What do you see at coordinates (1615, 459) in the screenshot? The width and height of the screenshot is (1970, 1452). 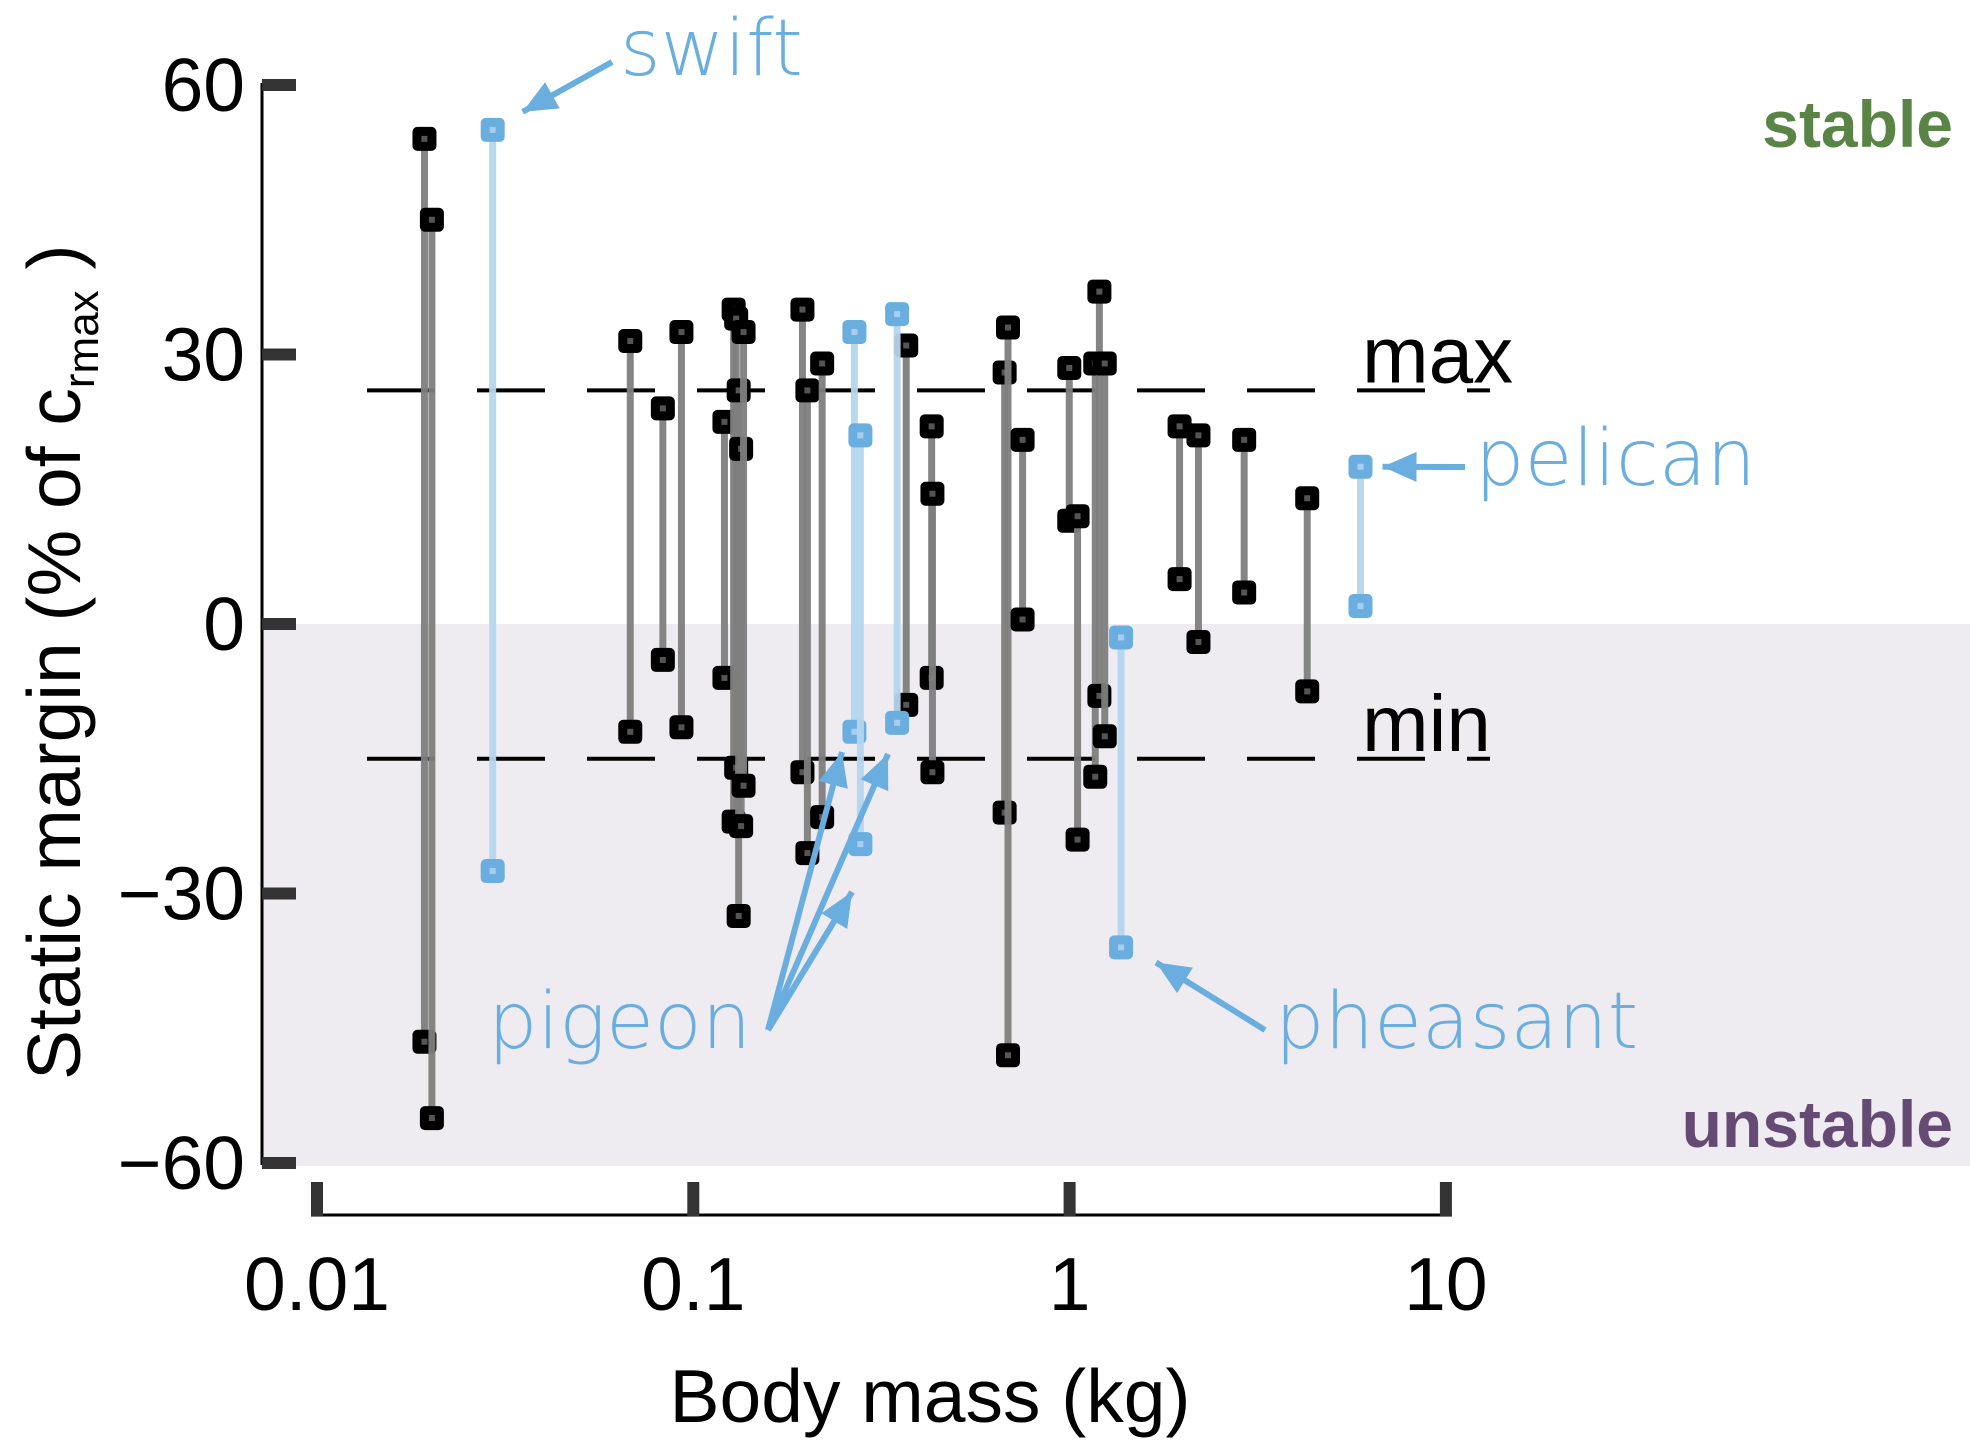 I see `pelican-label: pelican` at bounding box center [1615, 459].